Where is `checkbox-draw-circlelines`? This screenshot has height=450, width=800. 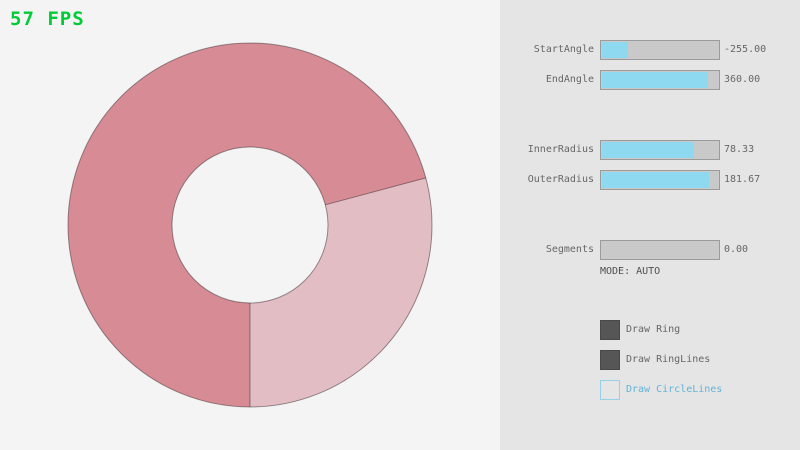 checkbox-draw-circlelines is located at coordinates (610, 390).